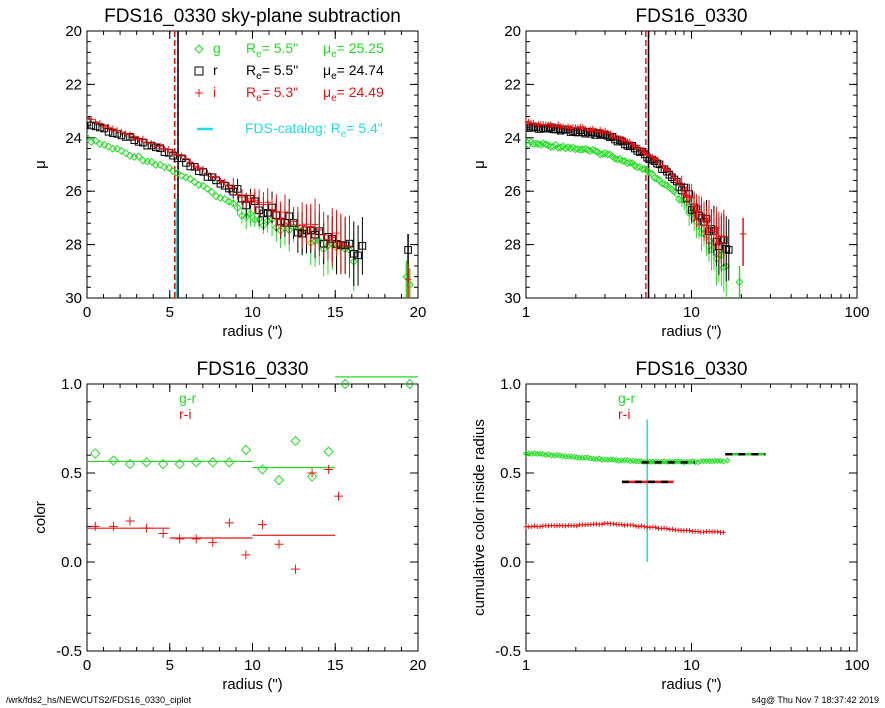 This screenshot has height=708, width=885. I want to click on p2-plot-area, so click(636, 164).